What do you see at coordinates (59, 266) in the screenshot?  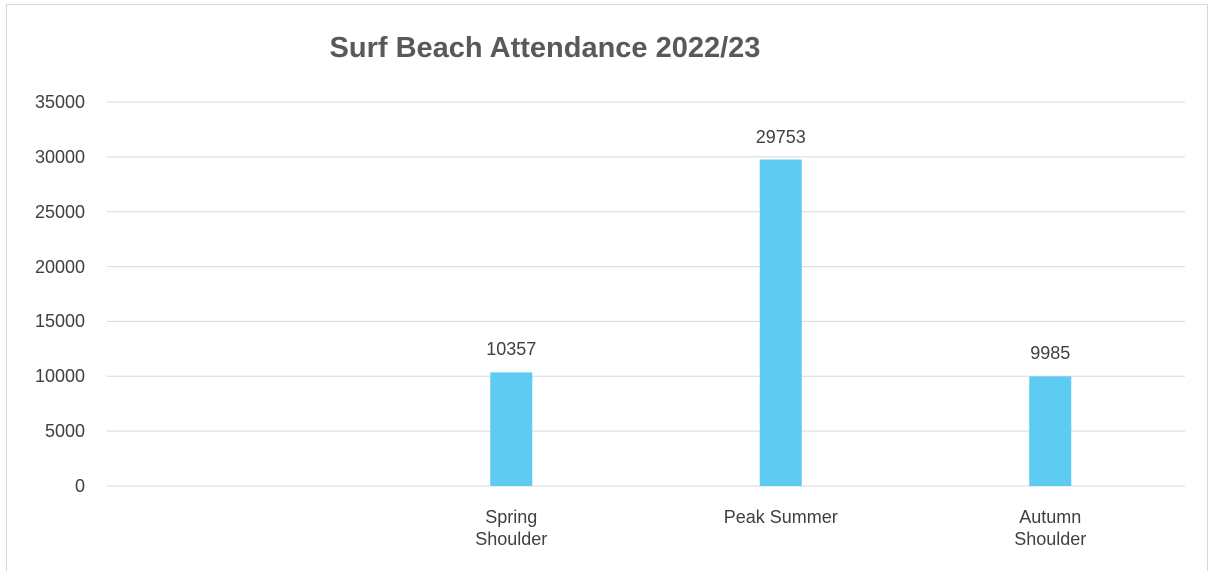 I see `y-tick-label: 20000` at bounding box center [59, 266].